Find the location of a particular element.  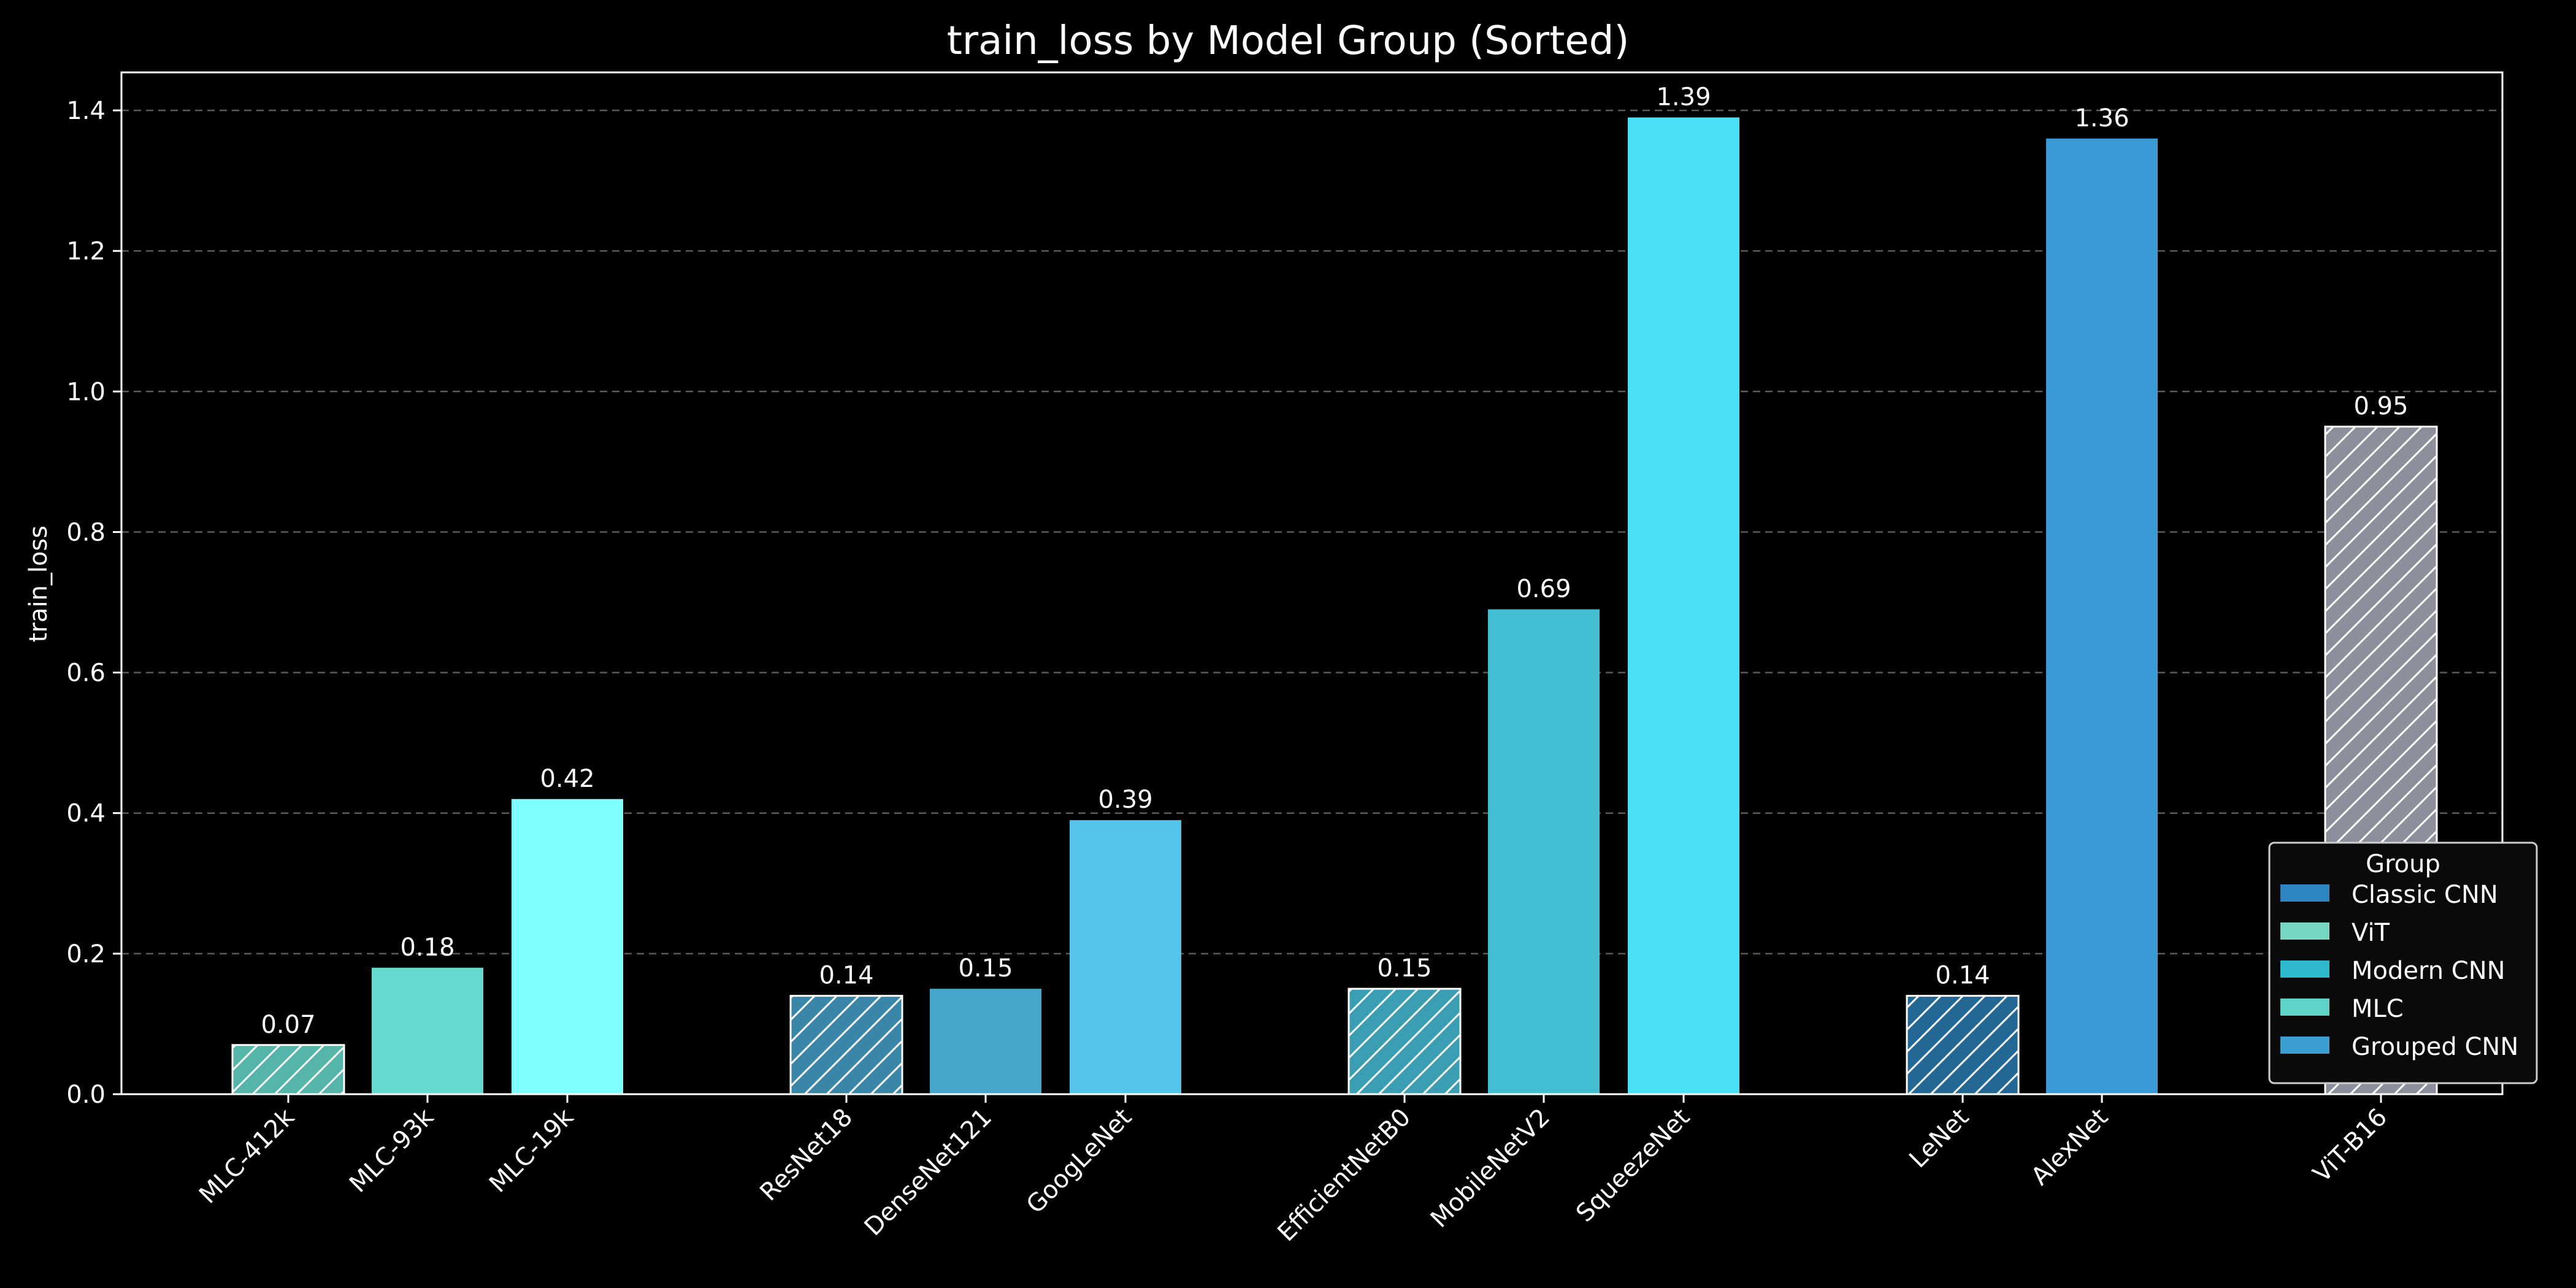

x-tick-label: MLC-412k is located at coordinates (247, 1156).